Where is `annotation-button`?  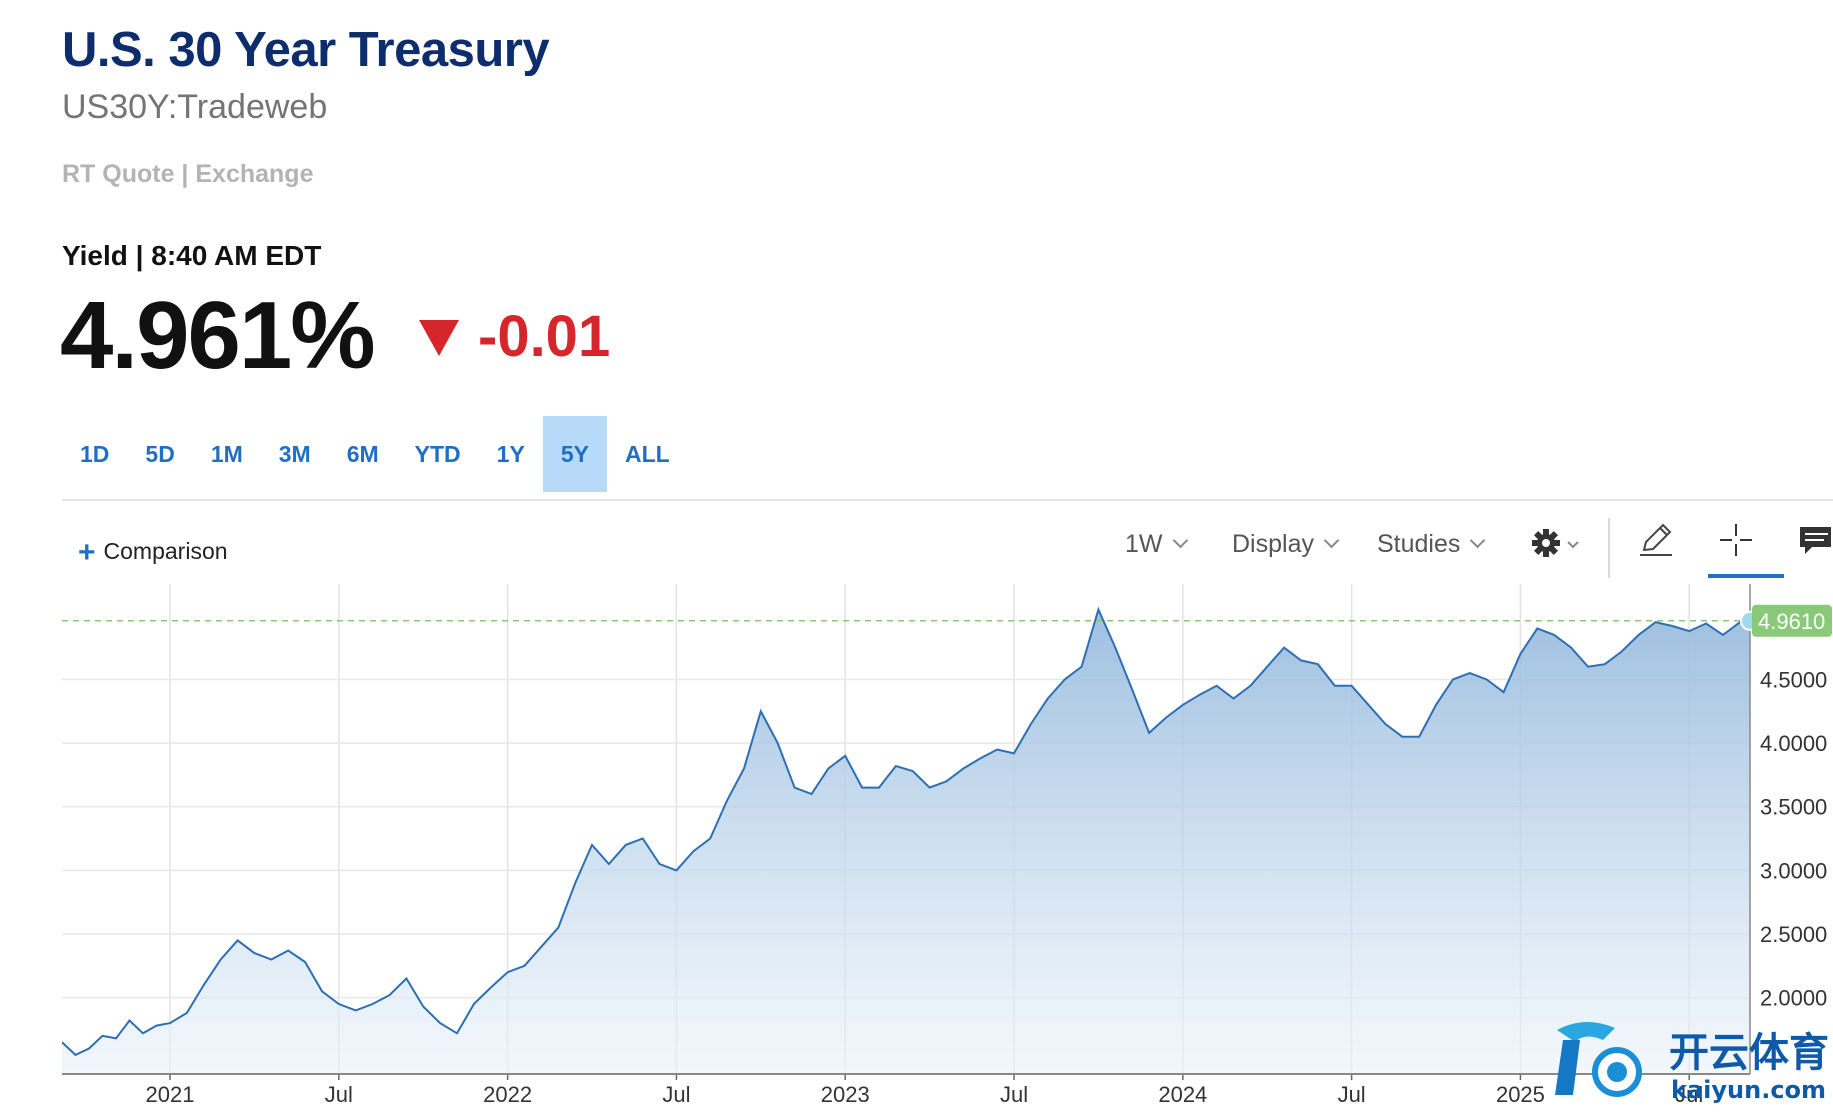
annotation-button is located at coordinates (1815, 543).